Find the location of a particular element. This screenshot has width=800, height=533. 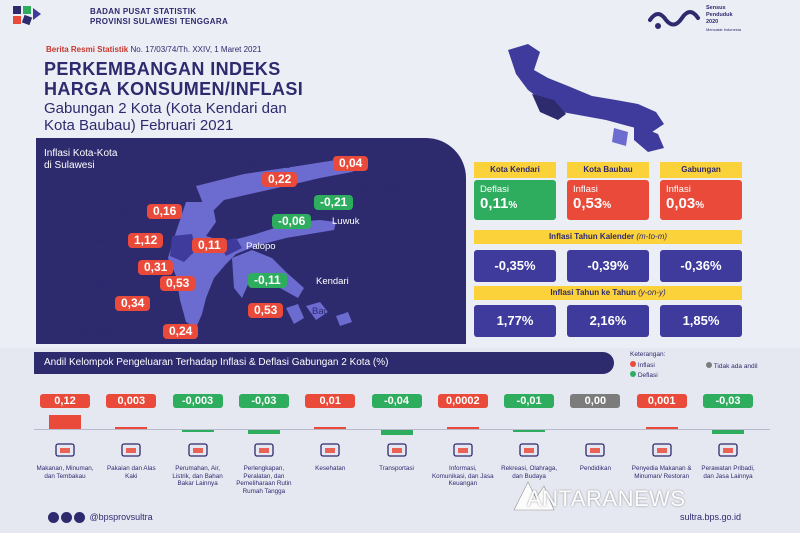

andil-label-9: Penyedia Makanan & Minuman/ Restoran is located at coordinates (661, 472).